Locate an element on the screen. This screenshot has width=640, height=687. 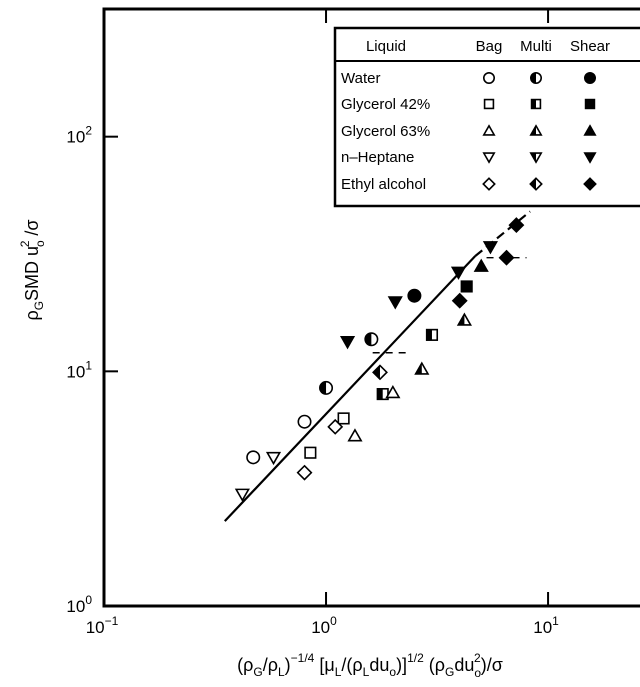
legend-label: Glycerol 42% is located at coordinates (385, 104).